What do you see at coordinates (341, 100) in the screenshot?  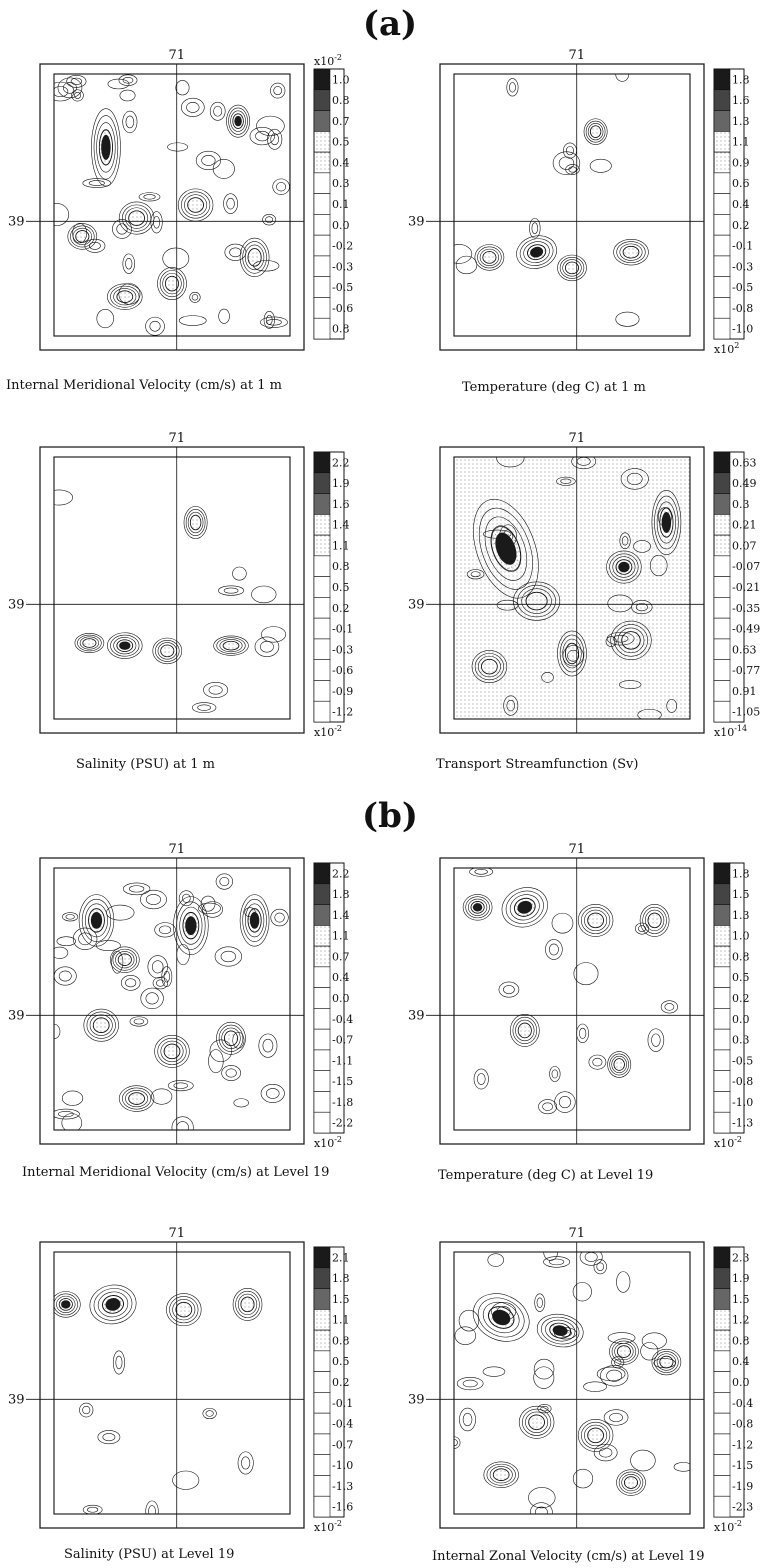 I see `colorbar-tick-label: 0.8` at bounding box center [341, 100].